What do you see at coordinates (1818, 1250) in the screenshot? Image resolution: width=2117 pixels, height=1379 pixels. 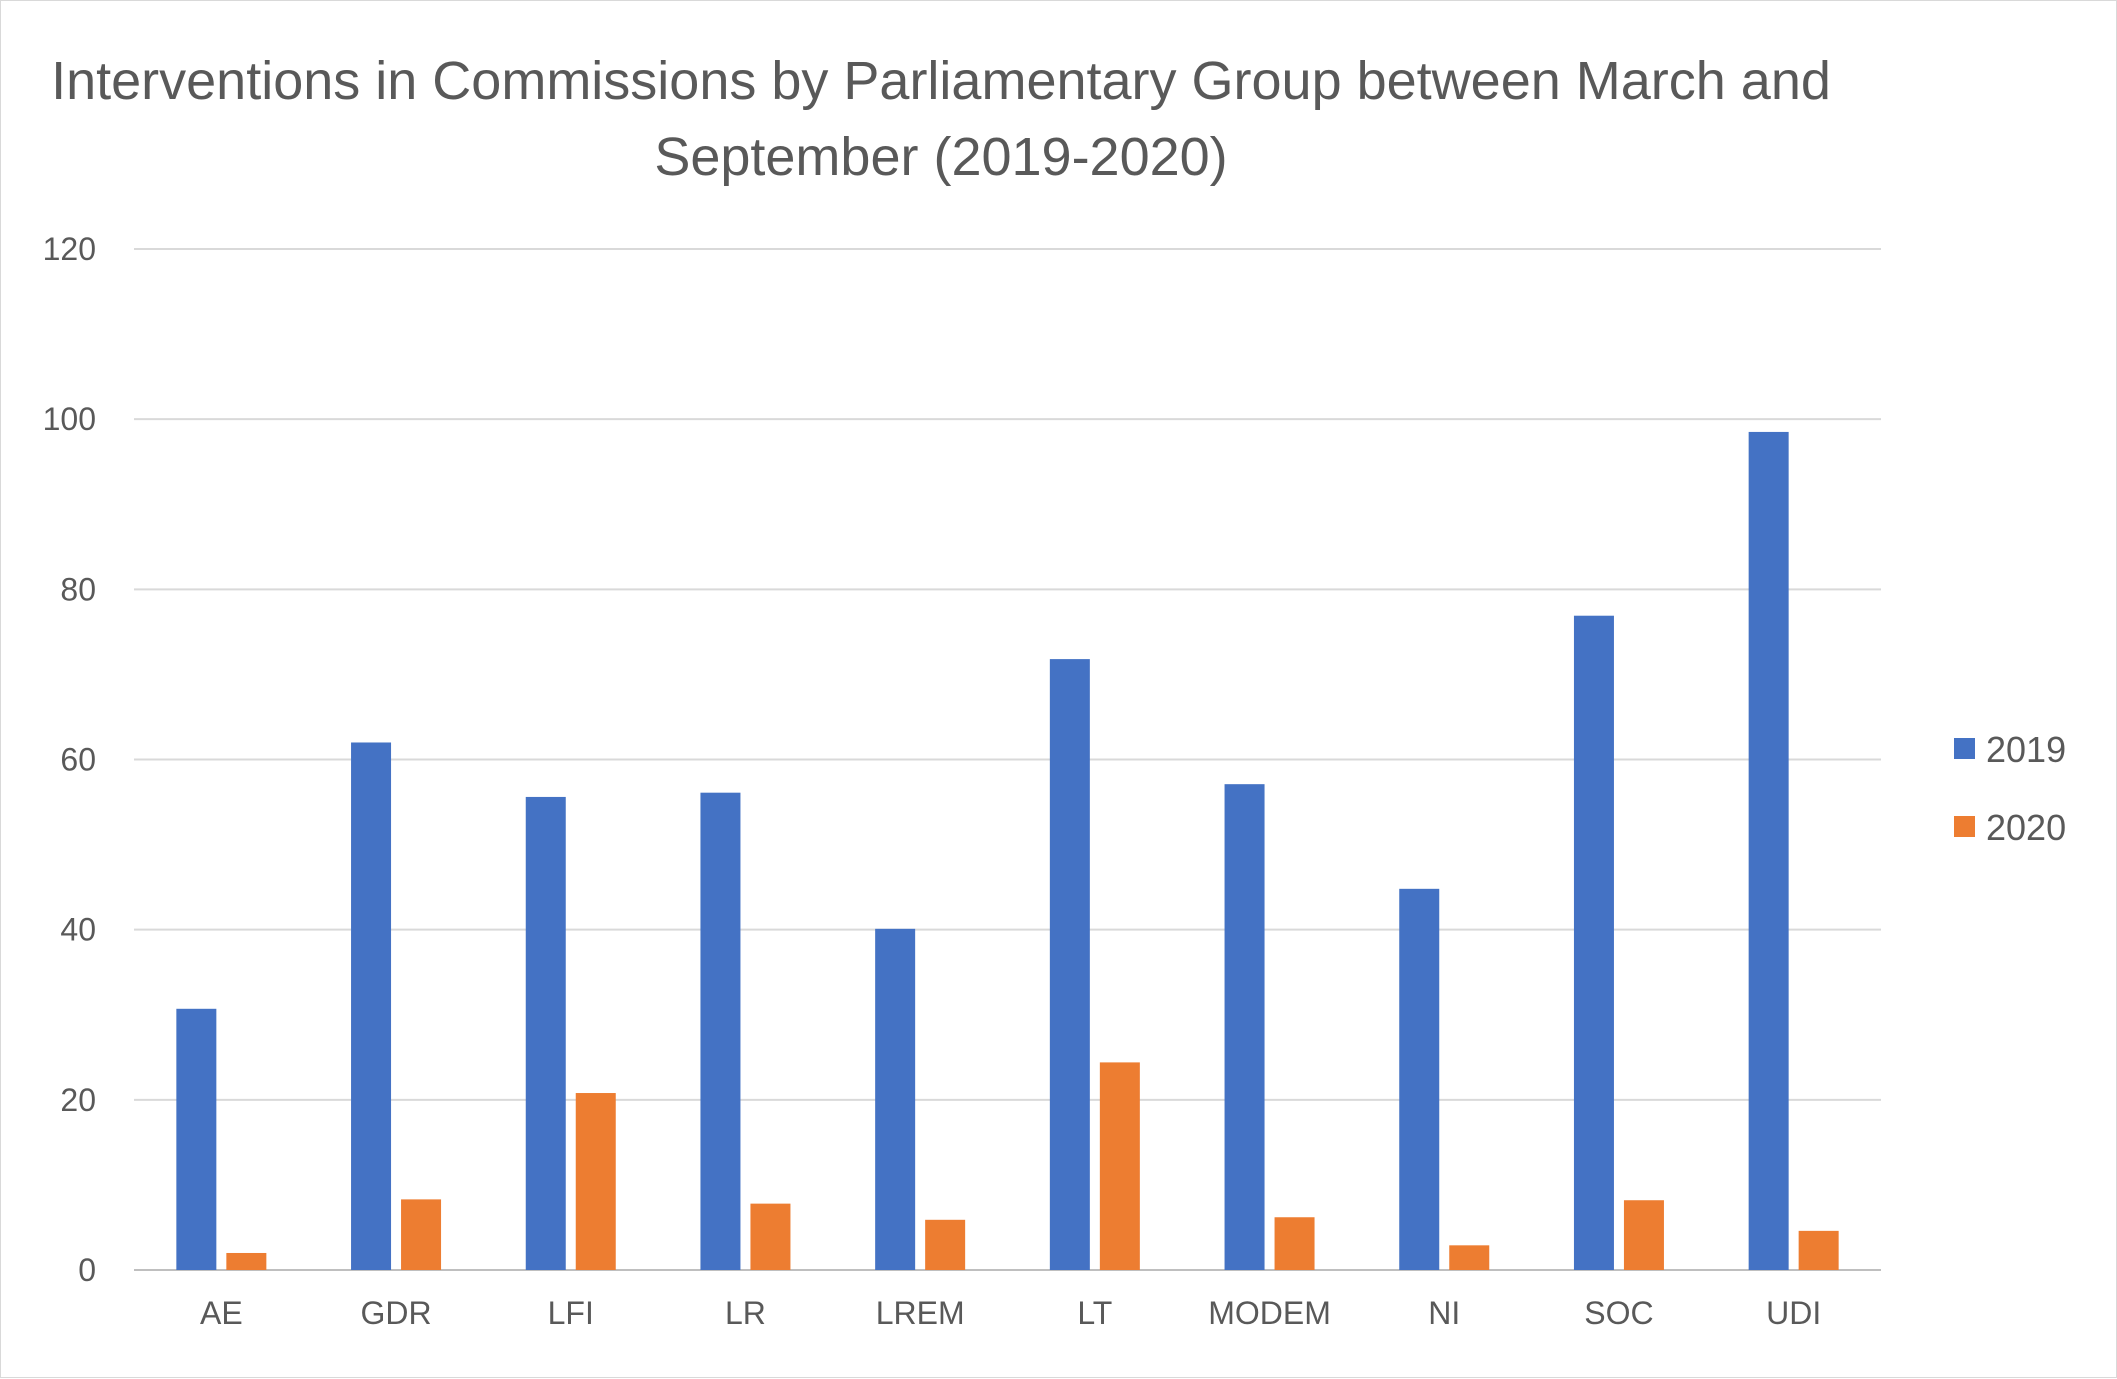 I see `bar-2020-udi` at bounding box center [1818, 1250].